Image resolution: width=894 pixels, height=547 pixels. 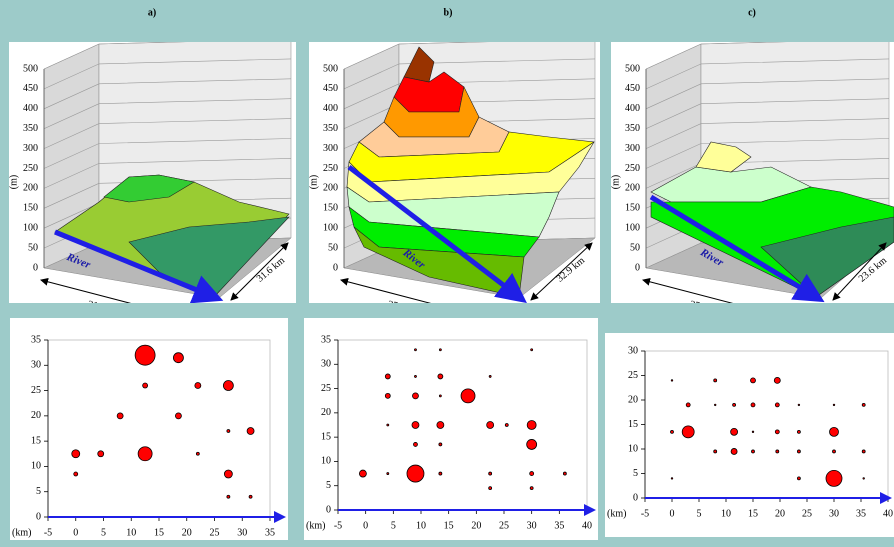 I want to click on y-tick-label: 15, so click(x=326, y=436).